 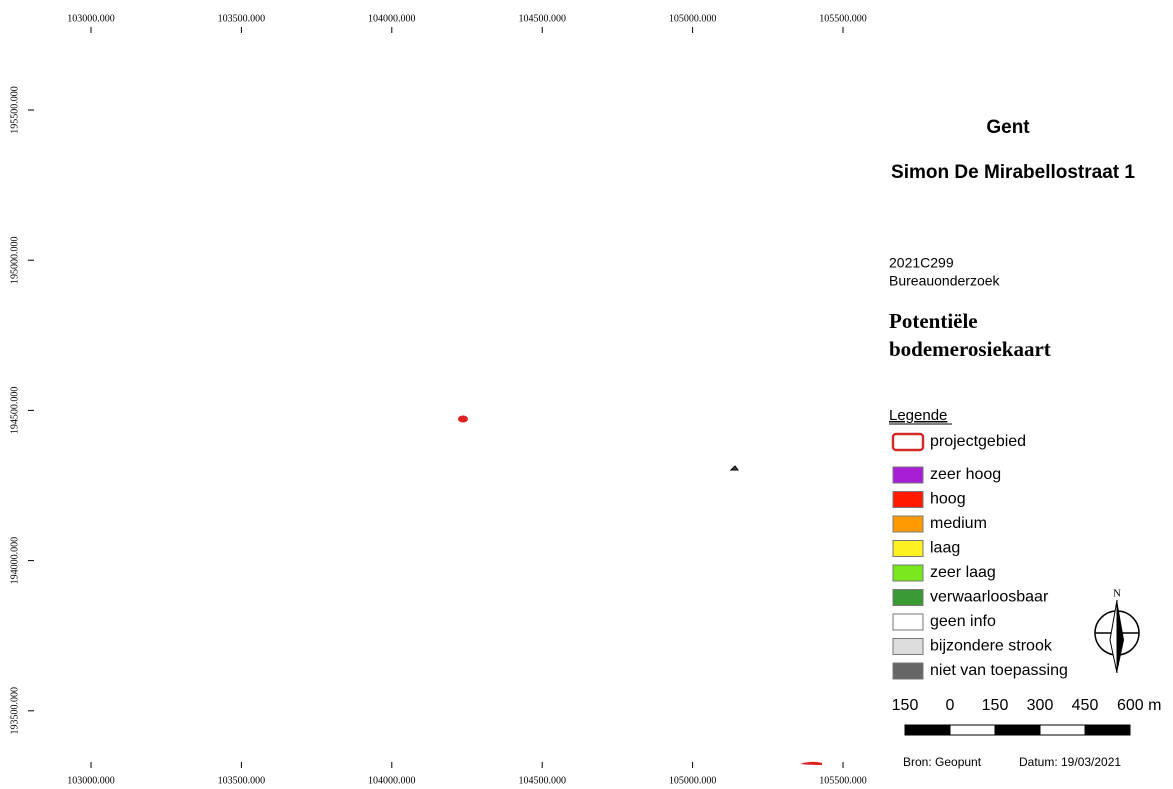 What do you see at coordinates (1117, 594) in the screenshot?
I see `north-label: N` at bounding box center [1117, 594].